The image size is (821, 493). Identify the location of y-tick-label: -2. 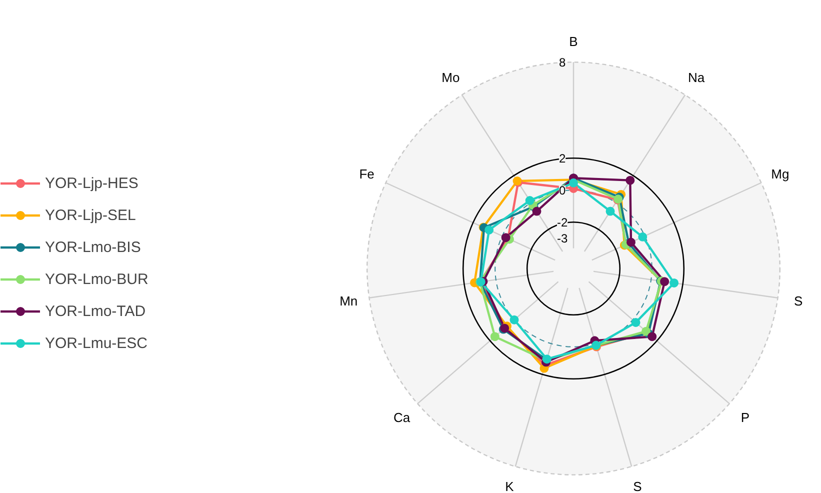
(562, 223).